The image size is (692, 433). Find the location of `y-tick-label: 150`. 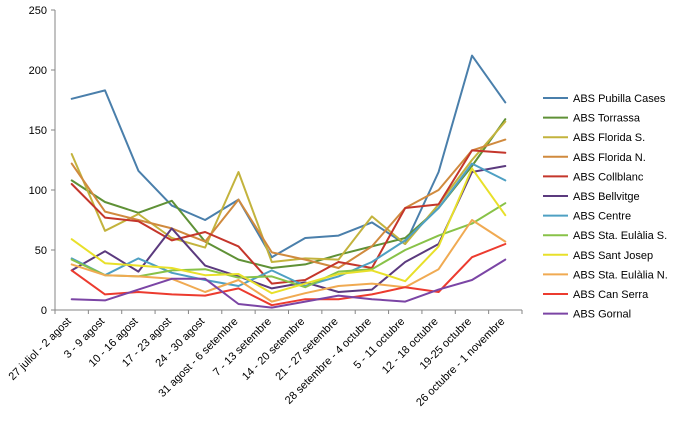

y-tick-label: 150 is located at coordinates (38, 131).